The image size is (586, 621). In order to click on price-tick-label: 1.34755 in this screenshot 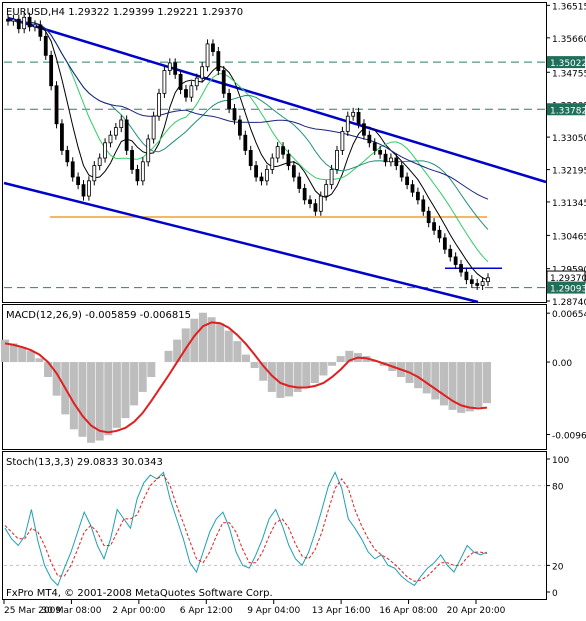, I will do `click(569, 74)`.